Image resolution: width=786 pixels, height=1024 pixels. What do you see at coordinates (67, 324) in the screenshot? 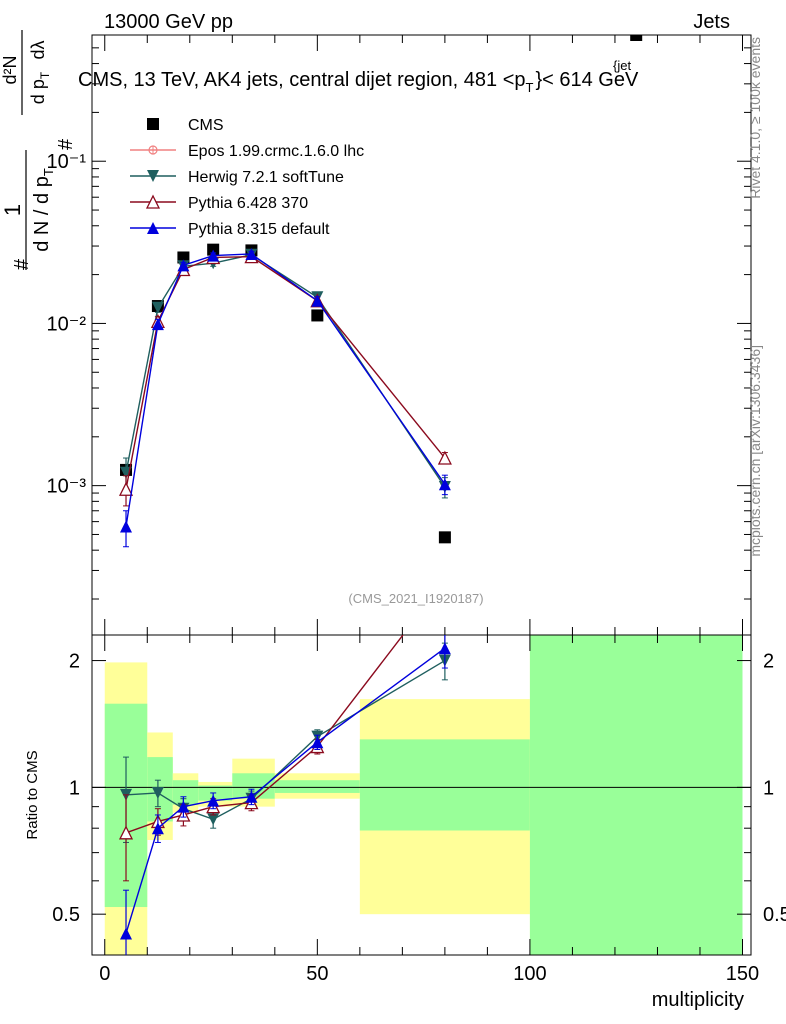
I see `main-y-tick-label: 10⁻²` at bounding box center [67, 324].